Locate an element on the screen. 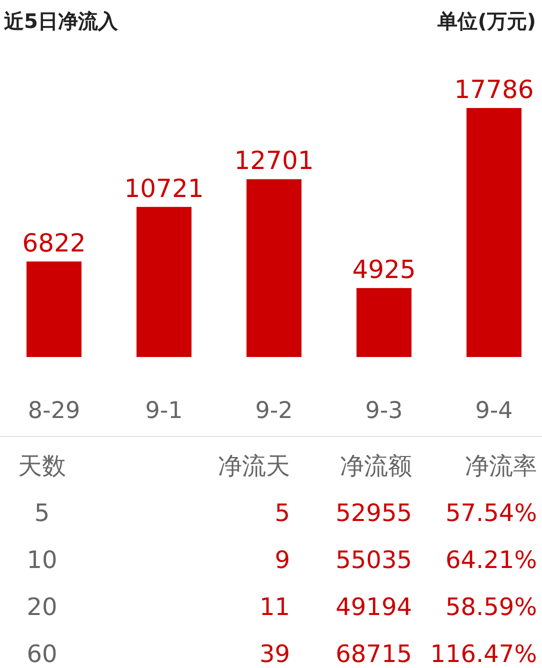  text: 净流天 is located at coordinates (254, 466).